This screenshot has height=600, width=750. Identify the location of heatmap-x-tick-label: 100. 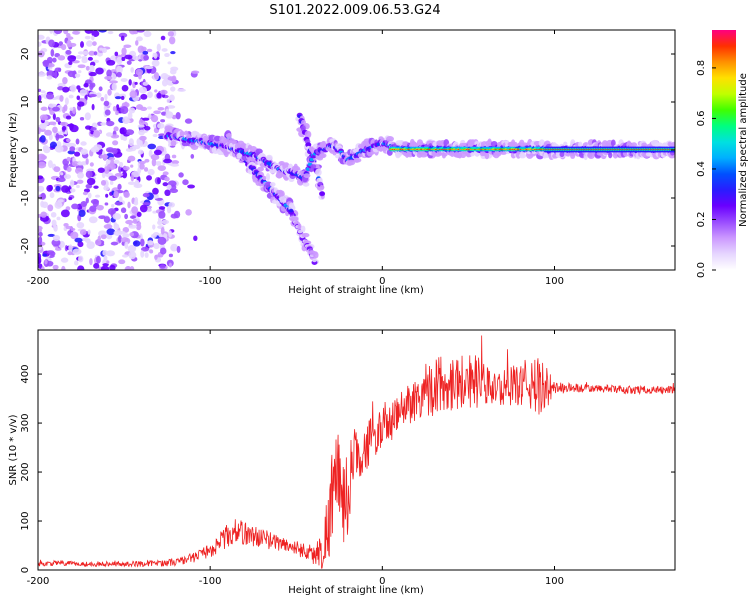
(554, 281).